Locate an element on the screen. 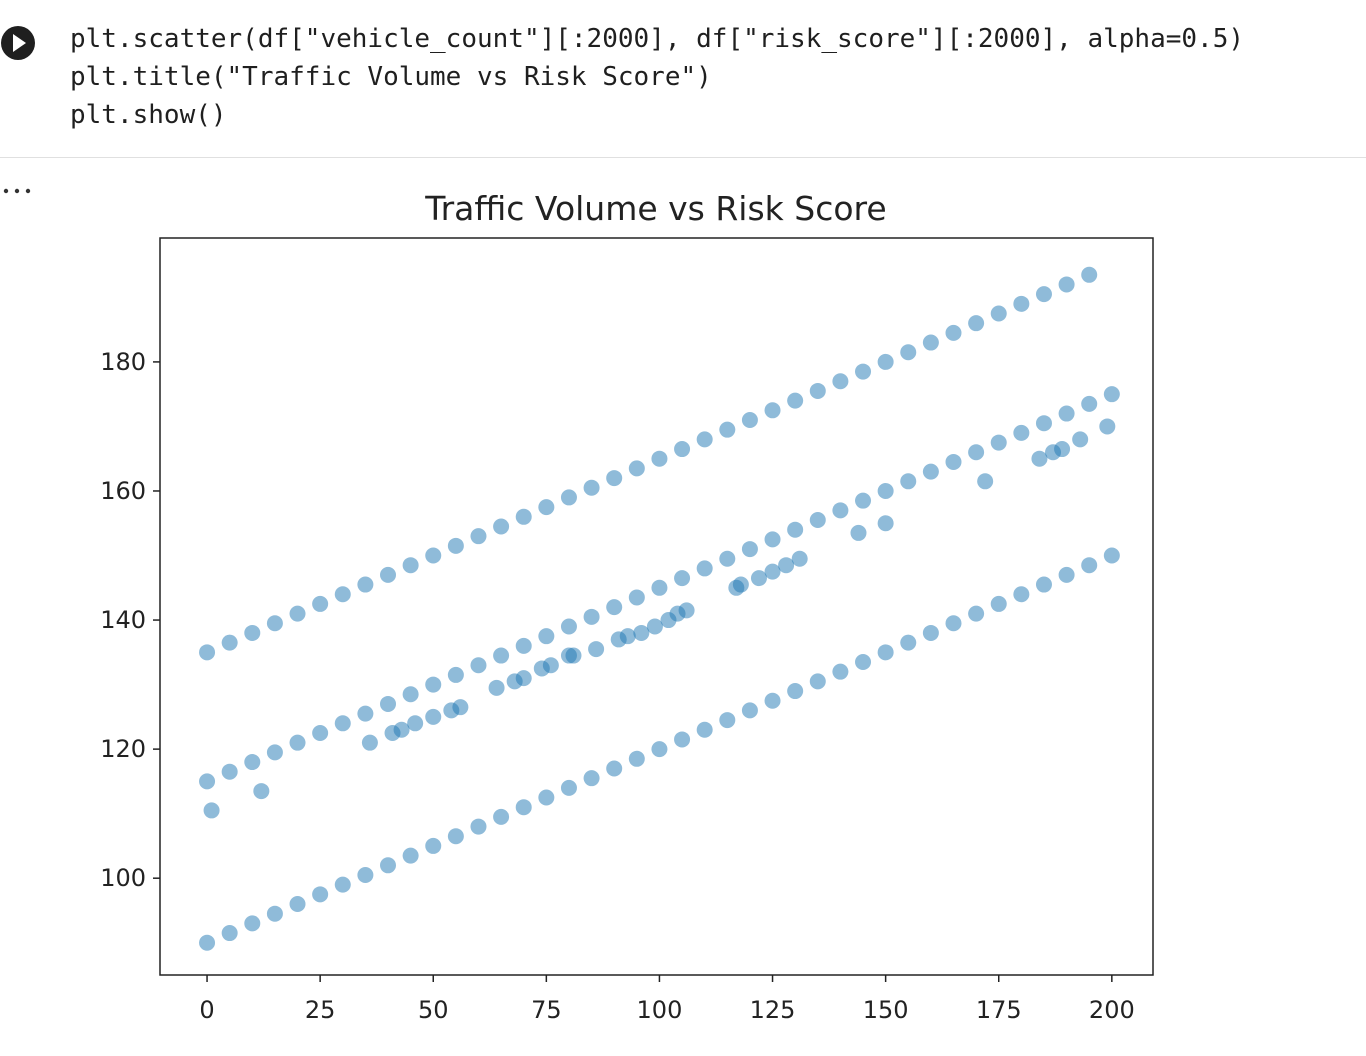 This screenshot has width=1366, height=1056. x-tick-label: 50 is located at coordinates (433, 1010).